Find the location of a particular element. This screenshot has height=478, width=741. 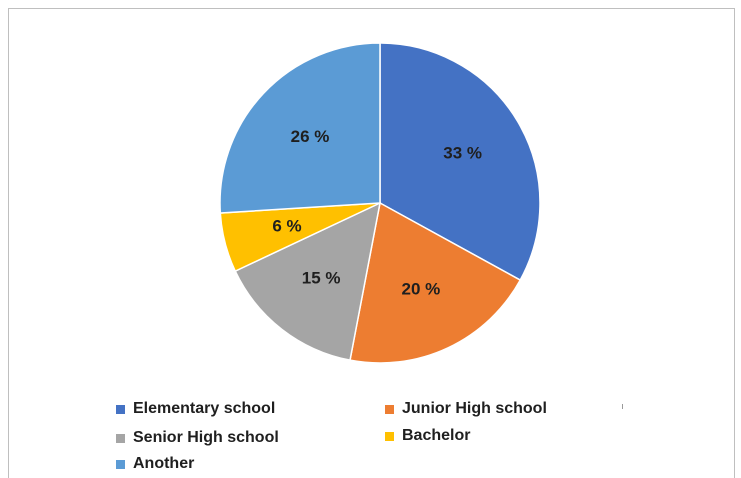

pie-label-elementary-school: 33 % is located at coordinates (462, 153).